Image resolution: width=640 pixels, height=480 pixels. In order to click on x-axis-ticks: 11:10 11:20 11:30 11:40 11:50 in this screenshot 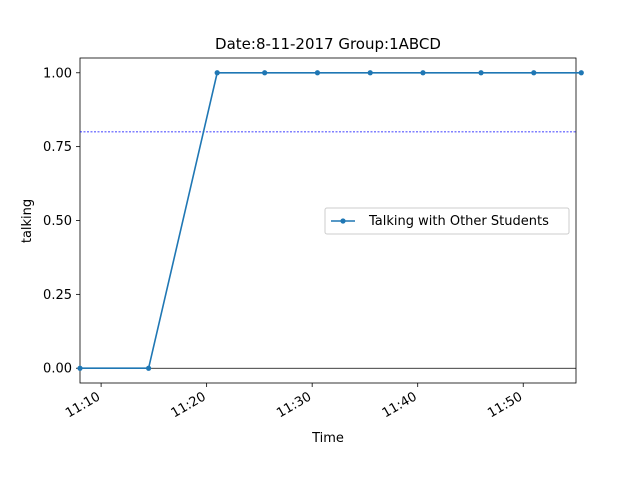, I will do `click(294, 402)`.